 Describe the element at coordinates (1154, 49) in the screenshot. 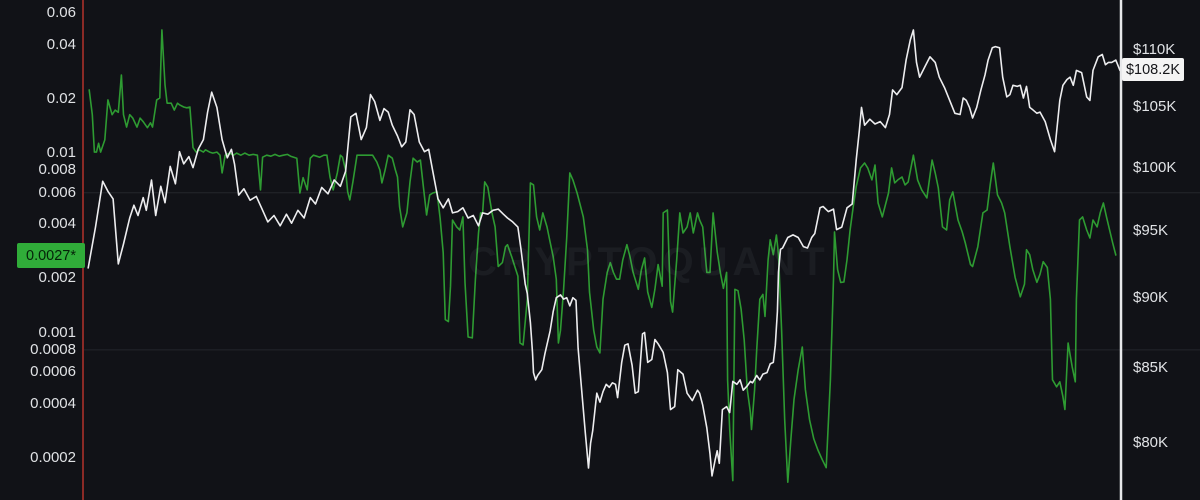

I see `right-axis-tick-label: $110K` at that location.